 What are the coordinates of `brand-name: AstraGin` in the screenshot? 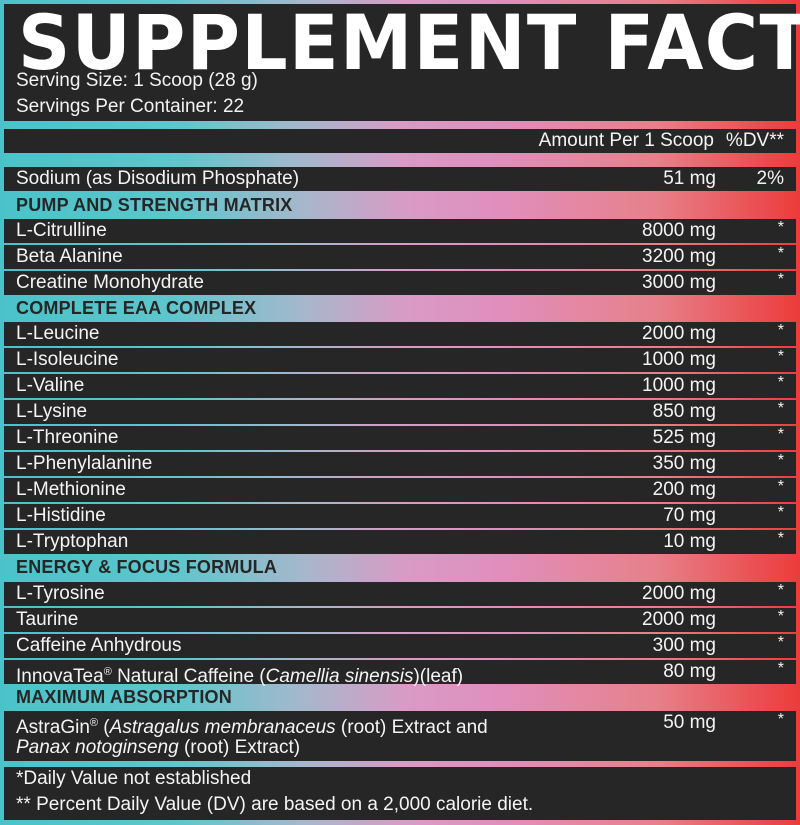 It's located at (53, 727).